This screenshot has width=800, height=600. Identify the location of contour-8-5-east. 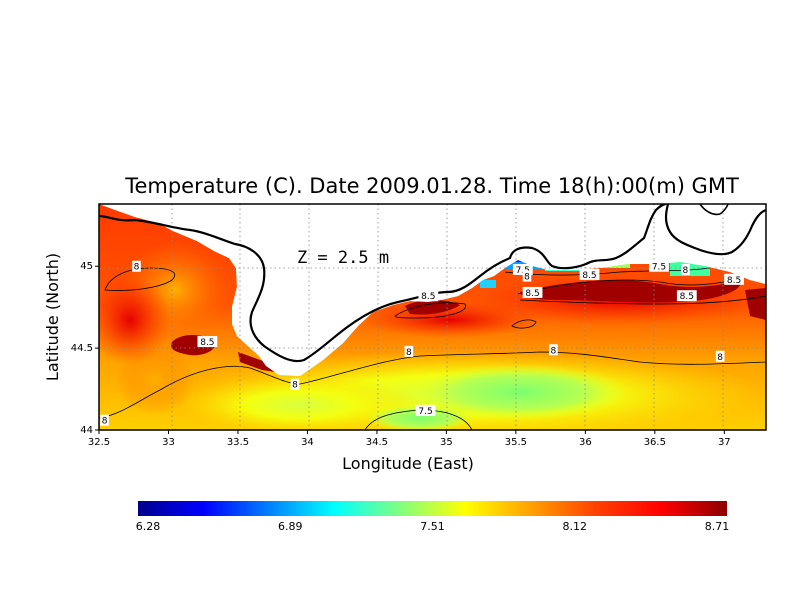
(642, 300).